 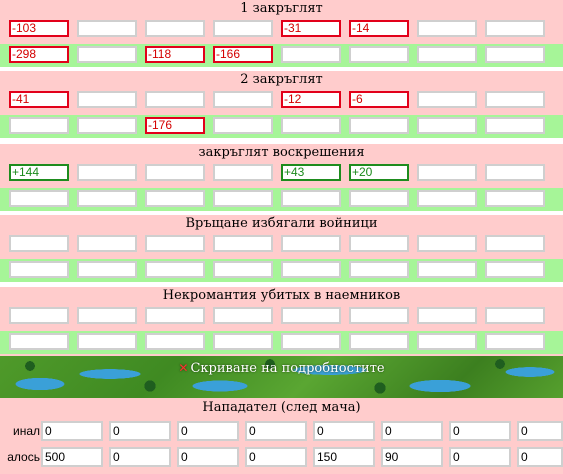 I want to click on value-cell: -31, so click(x=311, y=28).